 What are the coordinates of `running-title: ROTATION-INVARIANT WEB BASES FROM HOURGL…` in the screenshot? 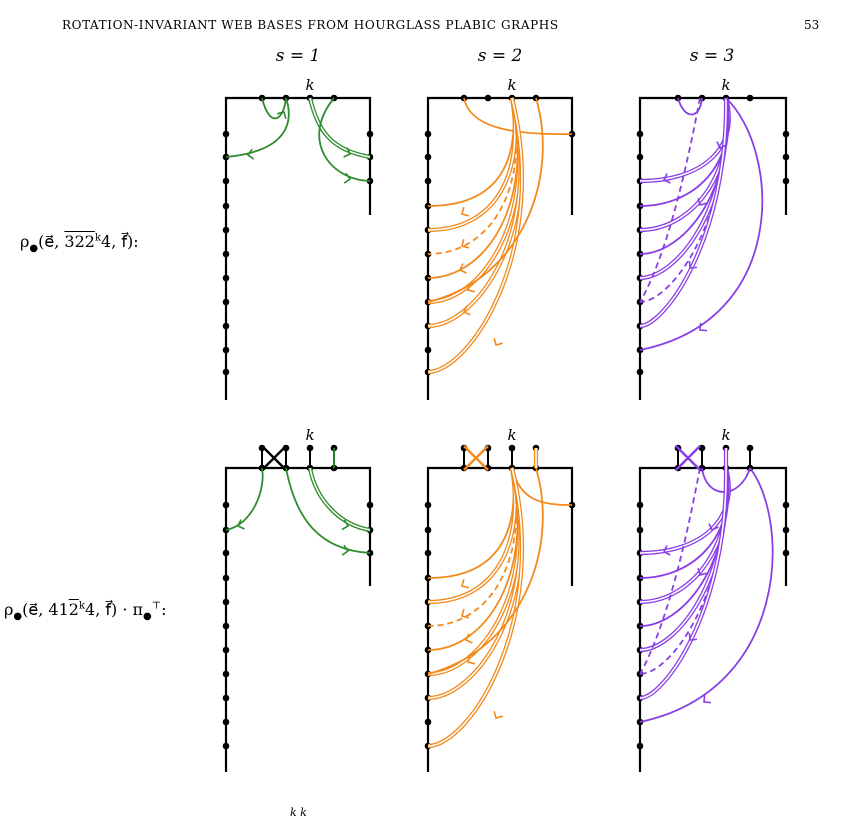 It's located at (310, 25).